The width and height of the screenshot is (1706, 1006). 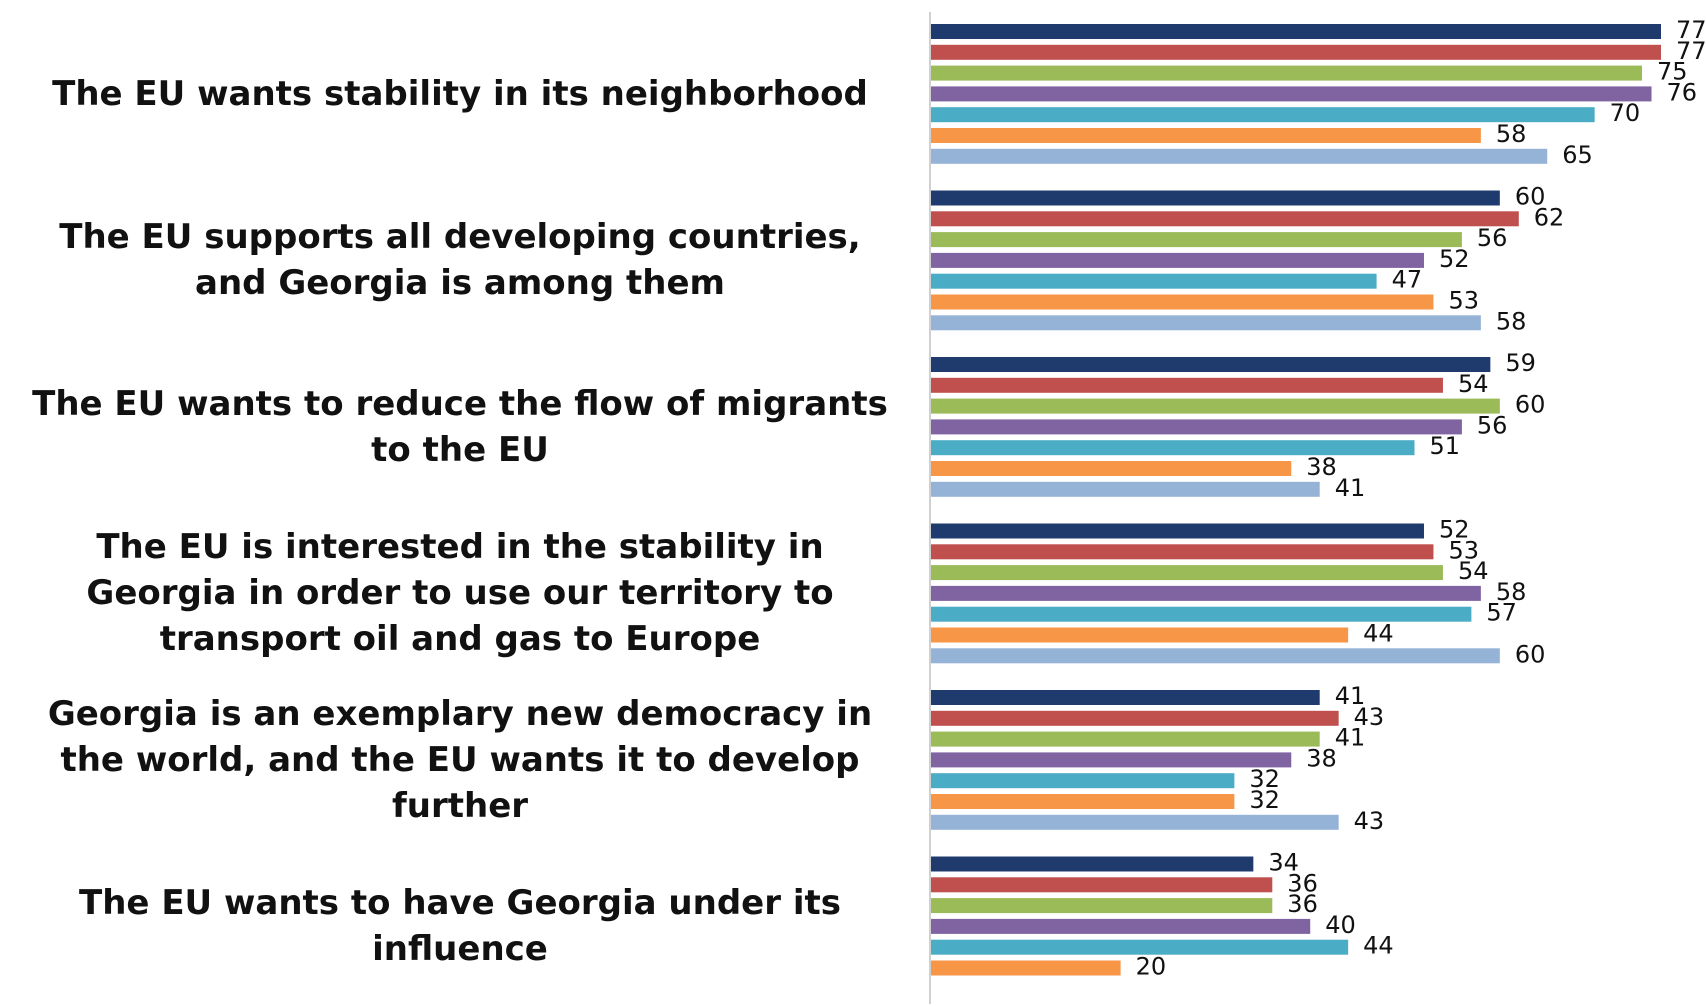 I want to click on data-label: 47, so click(x=1407, y=280).